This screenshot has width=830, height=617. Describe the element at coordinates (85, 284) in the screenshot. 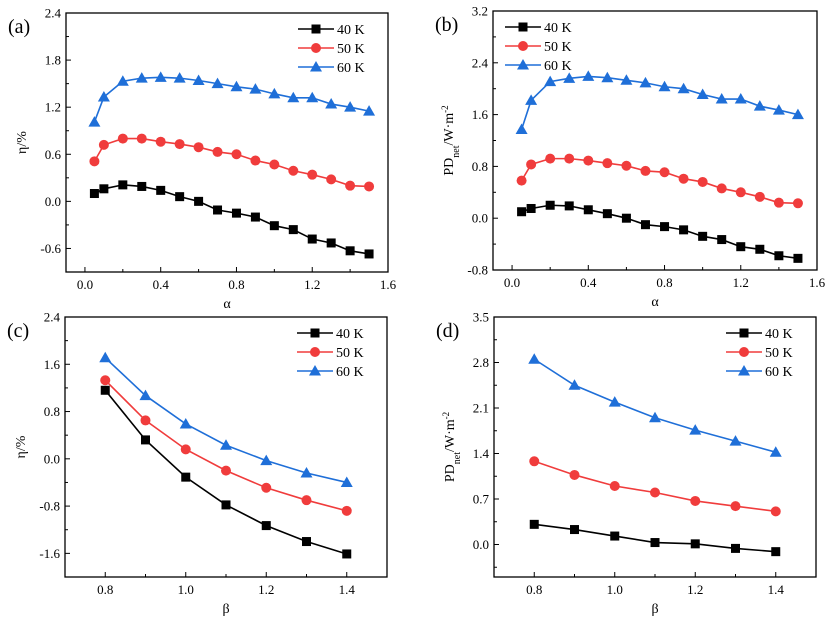

I see `x-tick-label: 0.0` at that location.